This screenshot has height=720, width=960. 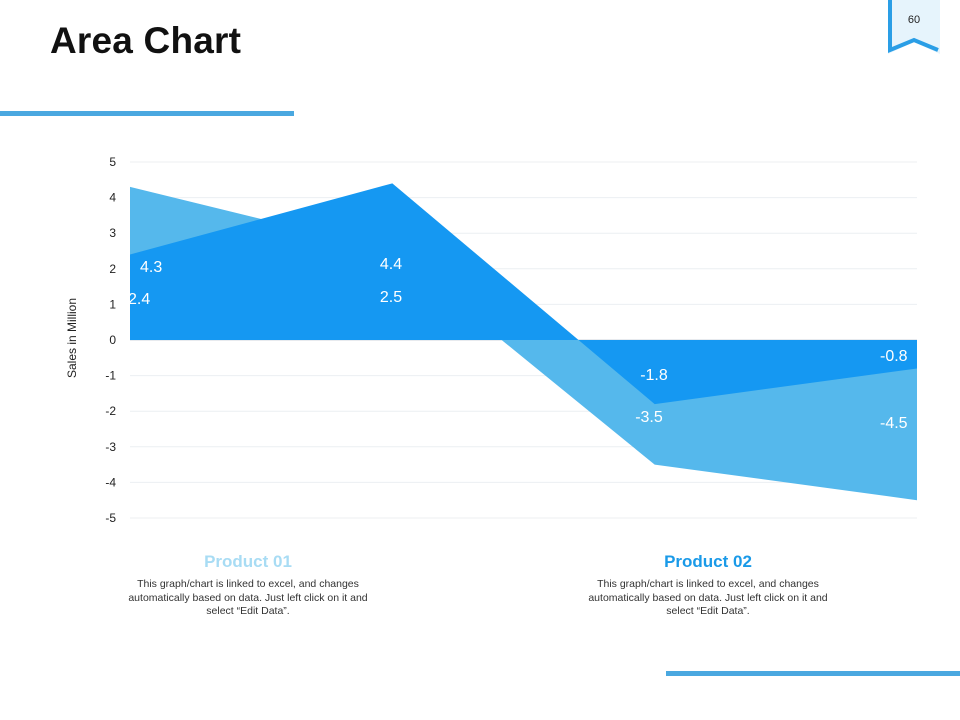 What do you see at coordinates (248, 561) in the screenshot?
I see `product-01-title: Product 01` at bounding box center [248, 561].